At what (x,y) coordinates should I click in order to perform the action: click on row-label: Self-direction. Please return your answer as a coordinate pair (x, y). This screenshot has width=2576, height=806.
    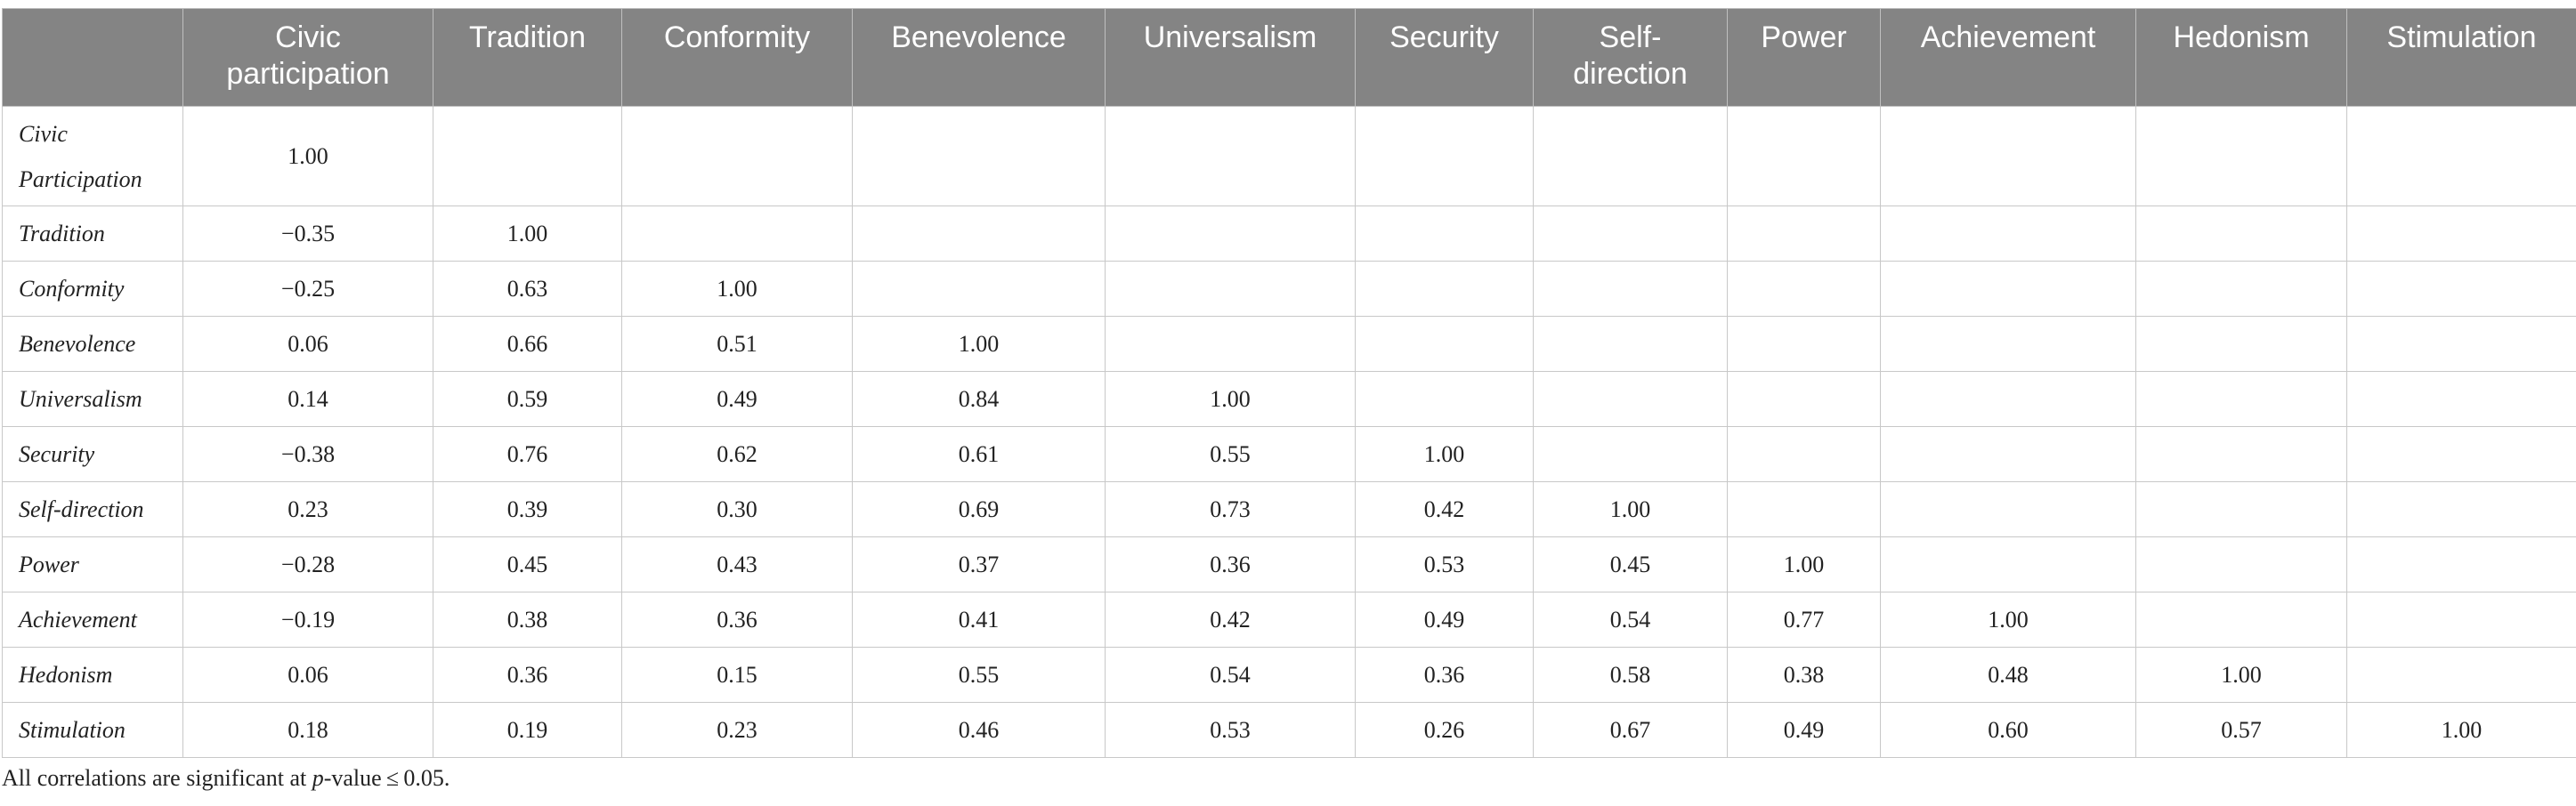
    Looking at the image, I should click on (93, 509).